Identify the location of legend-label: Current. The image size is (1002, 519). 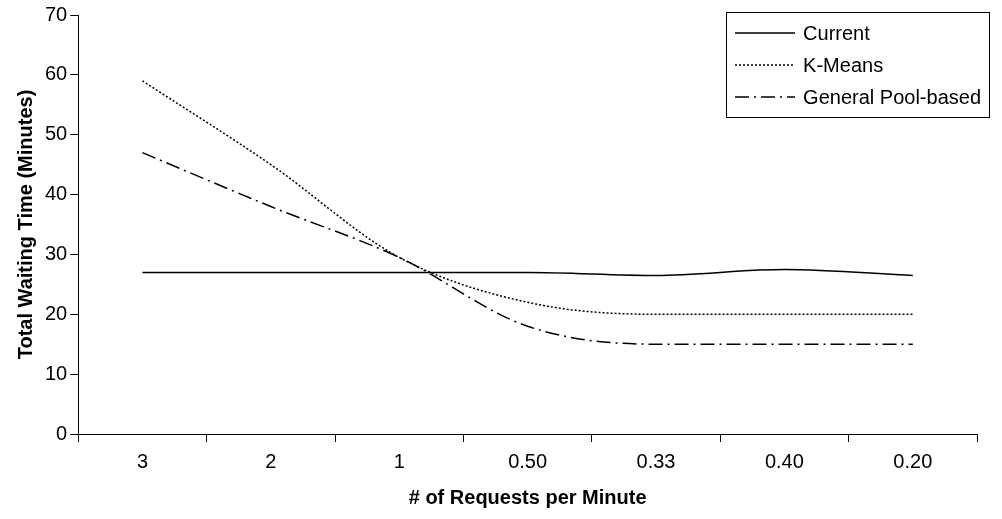
(836, 33).